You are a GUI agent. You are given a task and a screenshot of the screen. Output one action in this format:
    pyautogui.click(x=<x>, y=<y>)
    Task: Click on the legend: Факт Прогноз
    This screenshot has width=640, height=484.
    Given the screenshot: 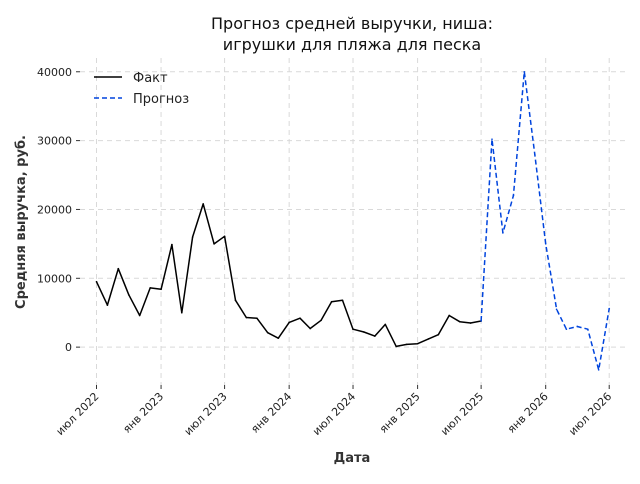 What is the action you would take?
    pyautogui.click(x=141, y=89)
    